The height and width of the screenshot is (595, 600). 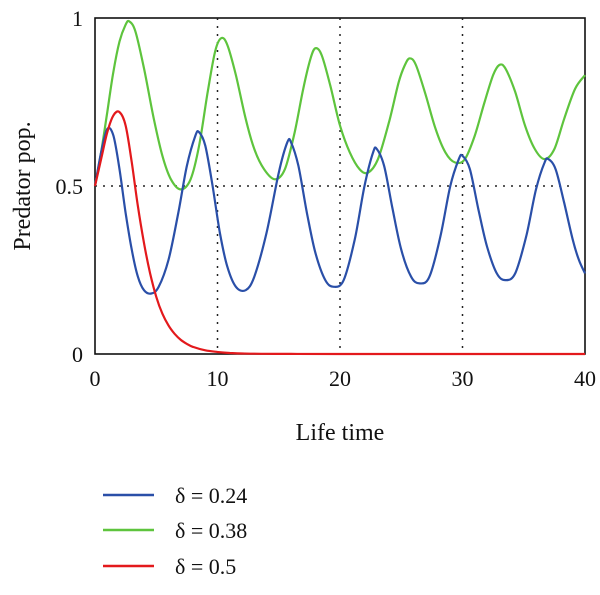 I want to click on y-tick-label: 1, so click(x=77, y=18).